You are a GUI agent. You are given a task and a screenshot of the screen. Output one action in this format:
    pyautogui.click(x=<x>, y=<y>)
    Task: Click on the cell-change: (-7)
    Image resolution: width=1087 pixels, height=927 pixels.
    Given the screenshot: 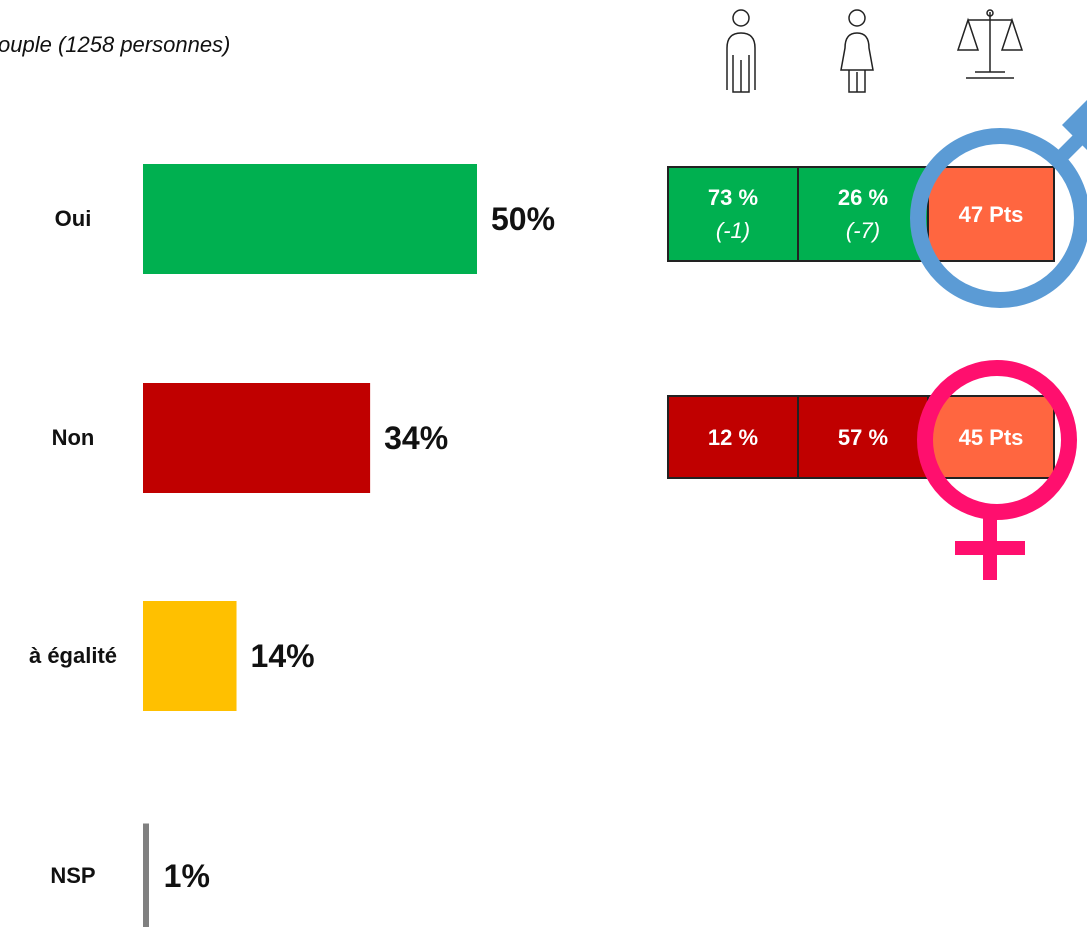 What is the action you would take?
    pyautogui.click(x=863, y=230)
    